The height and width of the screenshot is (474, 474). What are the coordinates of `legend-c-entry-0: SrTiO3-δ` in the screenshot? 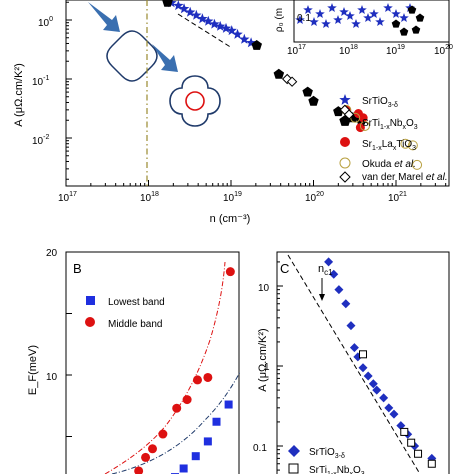 It's located at (327, 453).